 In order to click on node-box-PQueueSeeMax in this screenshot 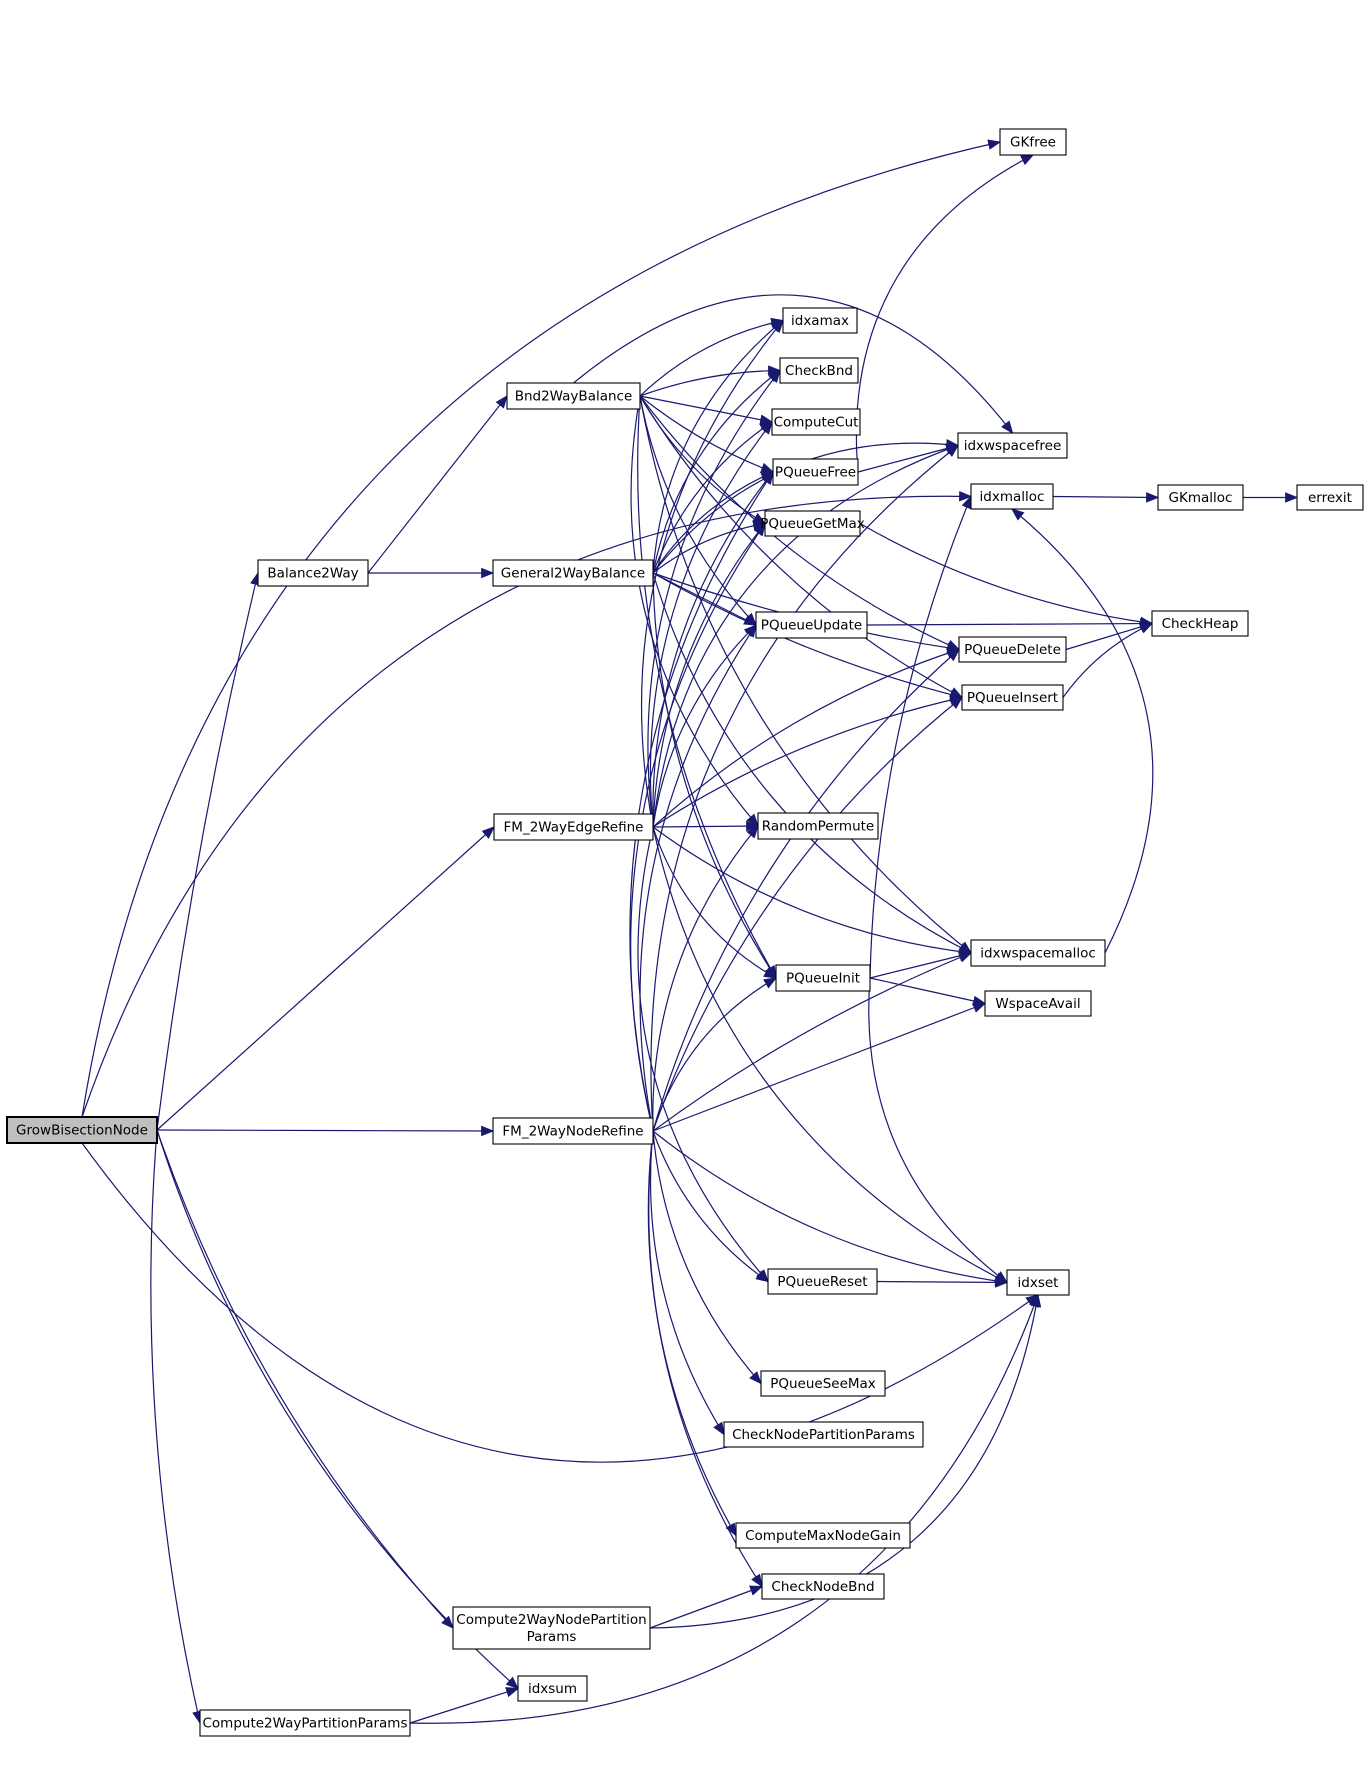, I will do `click(823, 1383)`.